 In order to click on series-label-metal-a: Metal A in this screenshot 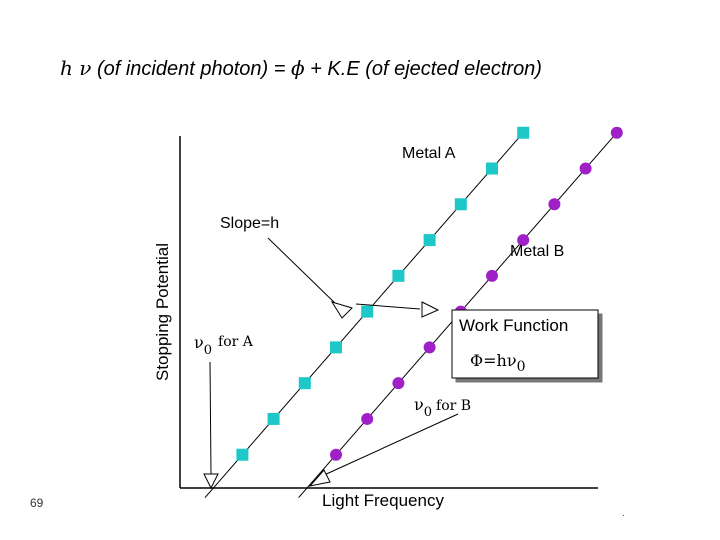, I will do `click(429, 153)`.